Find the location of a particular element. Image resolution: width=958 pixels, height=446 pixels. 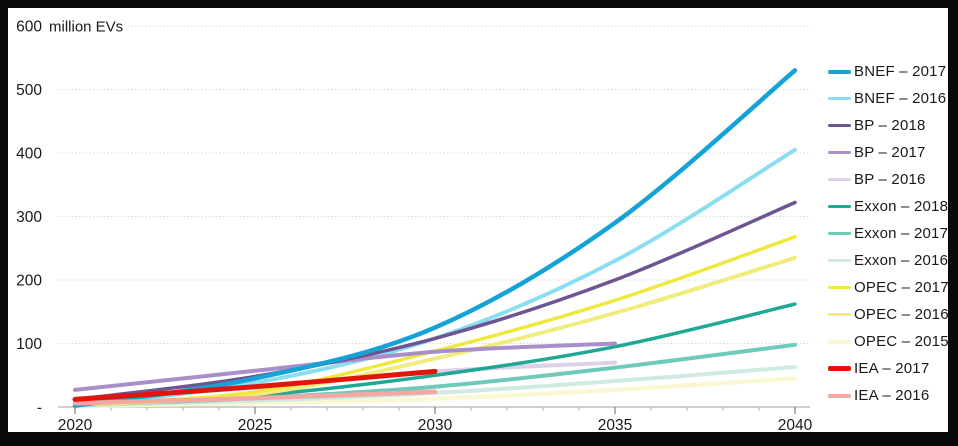

legend-item-bp-2017: BP – 2017 is located at coordinates (887, 152).